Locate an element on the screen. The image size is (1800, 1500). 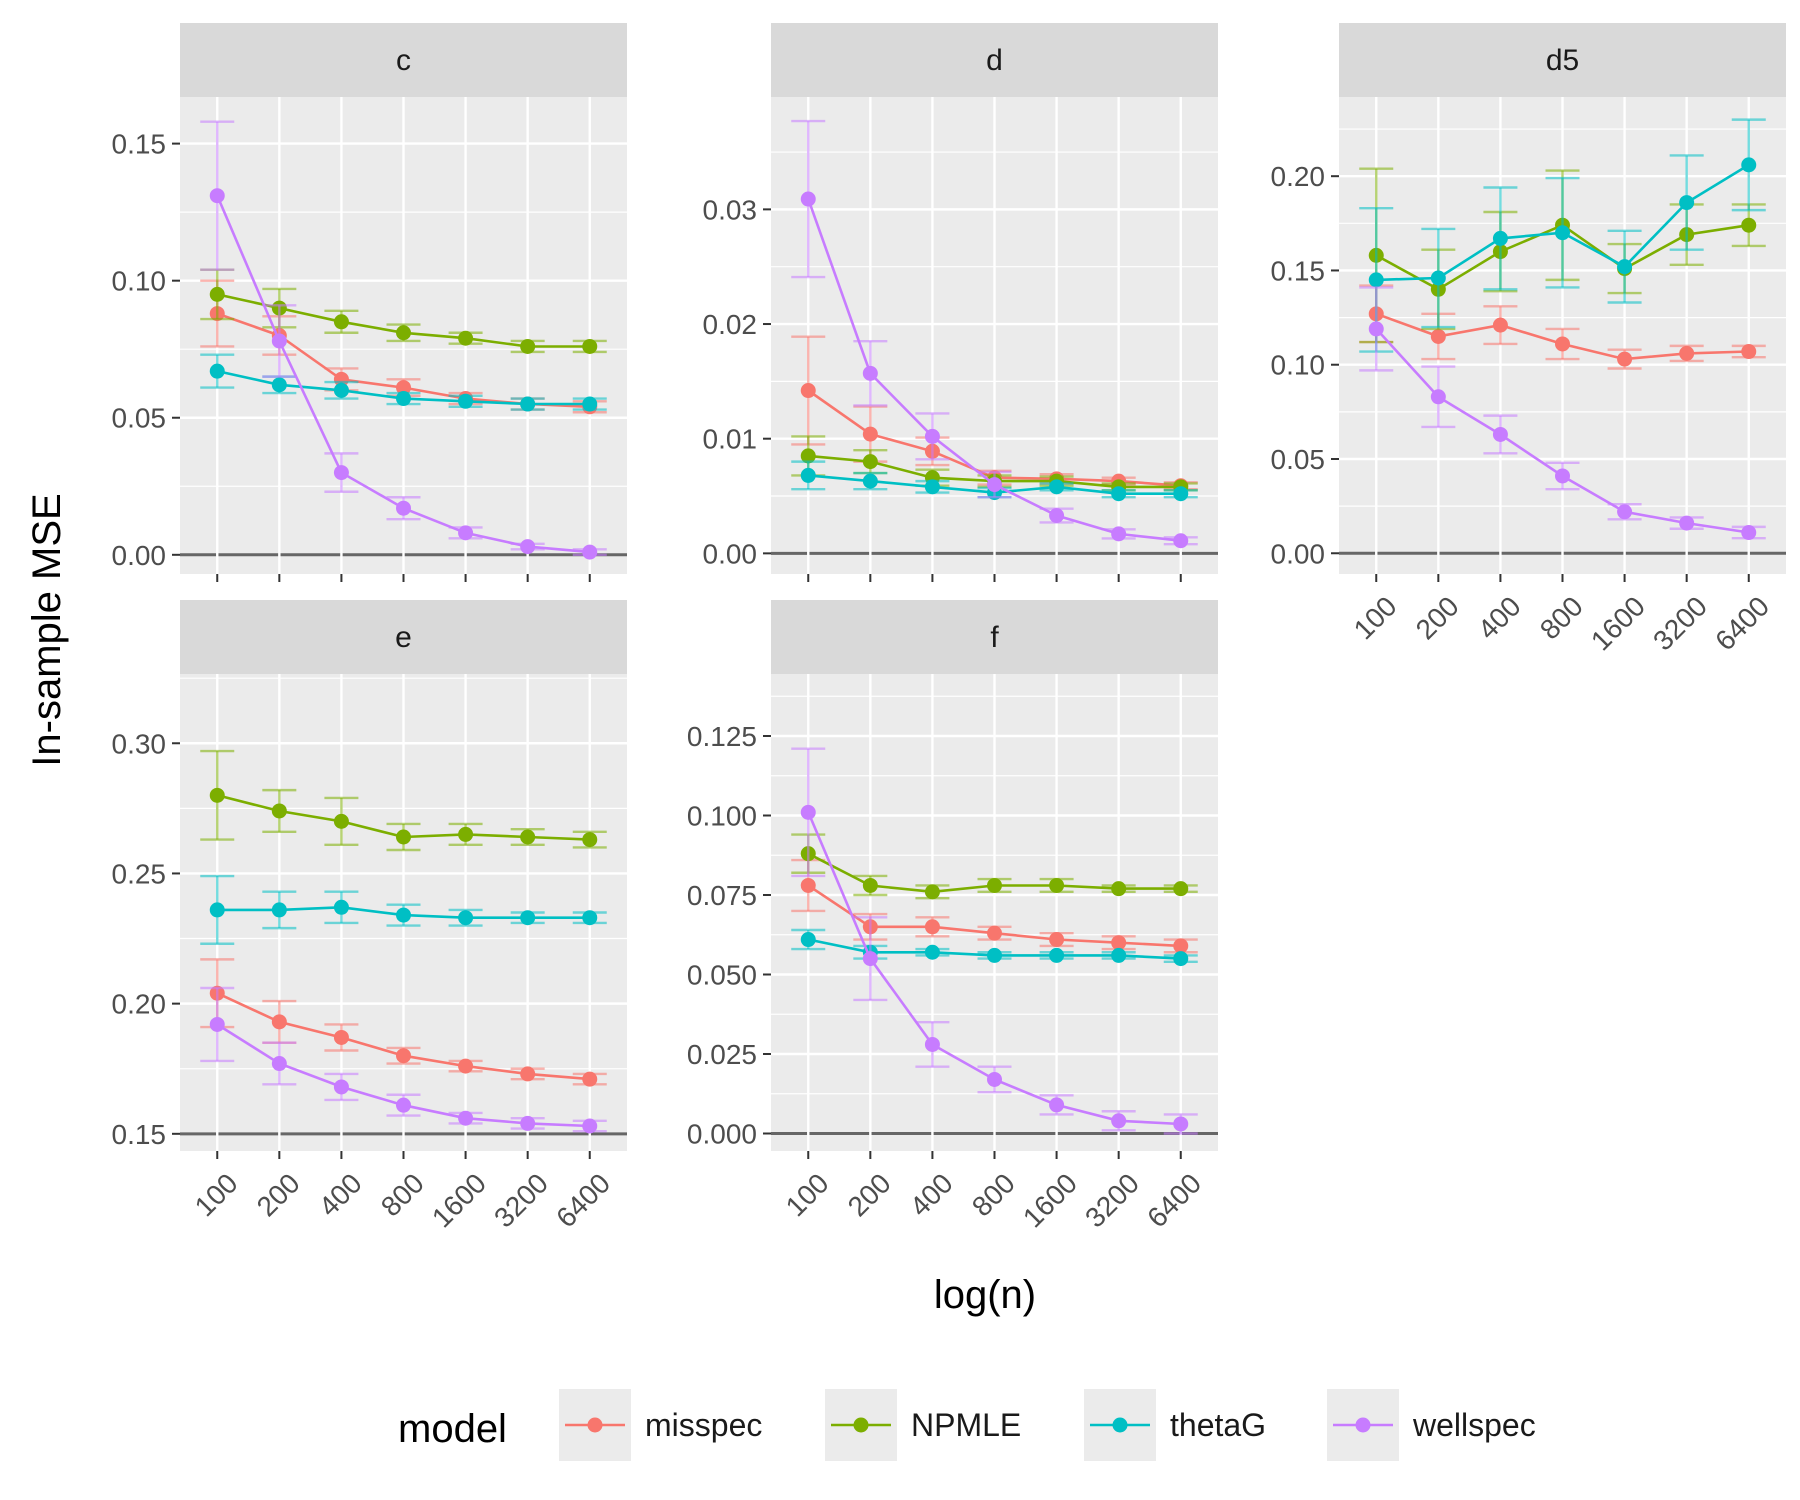
legend-item-wellspec: wellspec is located at coordinates (1431, 1425).